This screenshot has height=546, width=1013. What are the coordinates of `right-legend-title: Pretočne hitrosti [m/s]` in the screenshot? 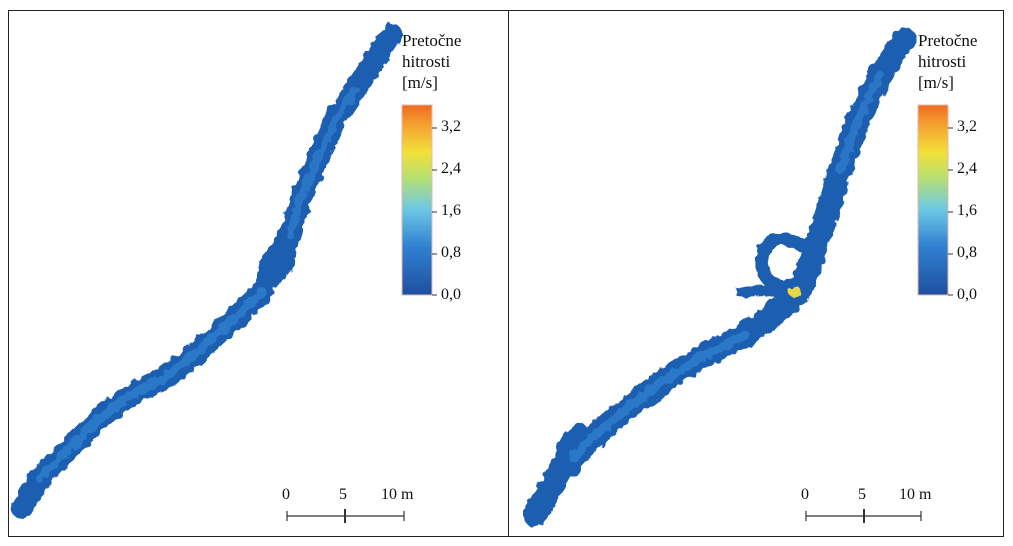 It's located at (947, 61).